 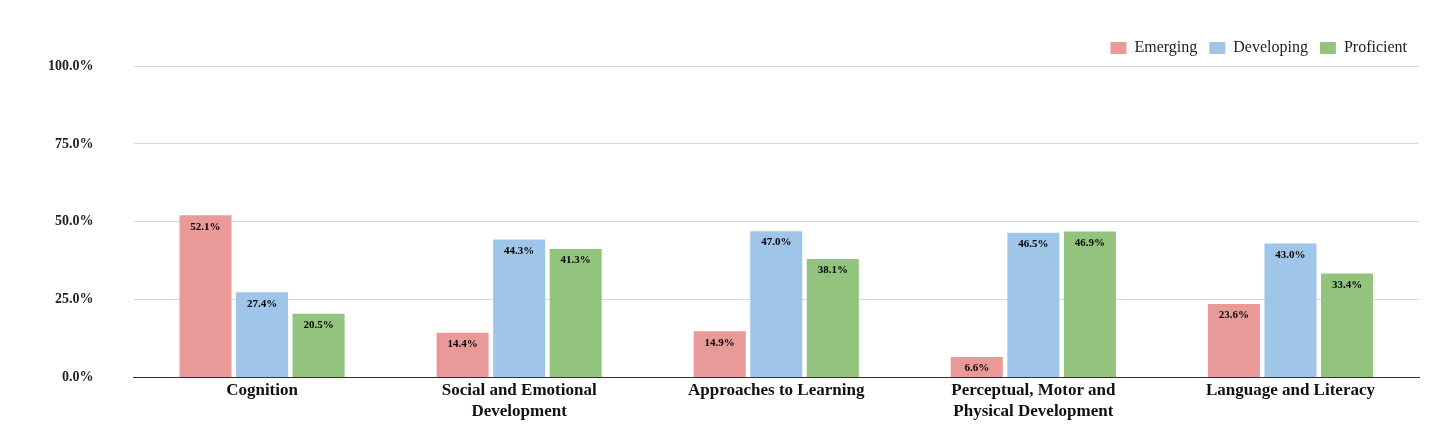 I want to click on legend-label: Developing, so click(x=1270, y=47).